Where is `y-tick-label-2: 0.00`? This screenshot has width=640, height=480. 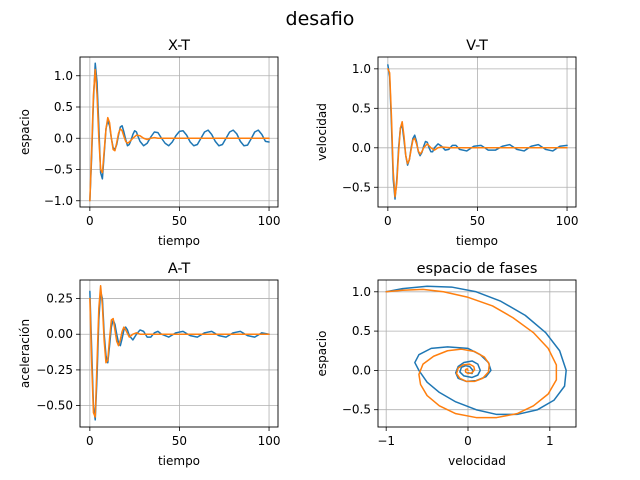
y-tick-label-2: 0.00 is located at coordinates (59, 334).